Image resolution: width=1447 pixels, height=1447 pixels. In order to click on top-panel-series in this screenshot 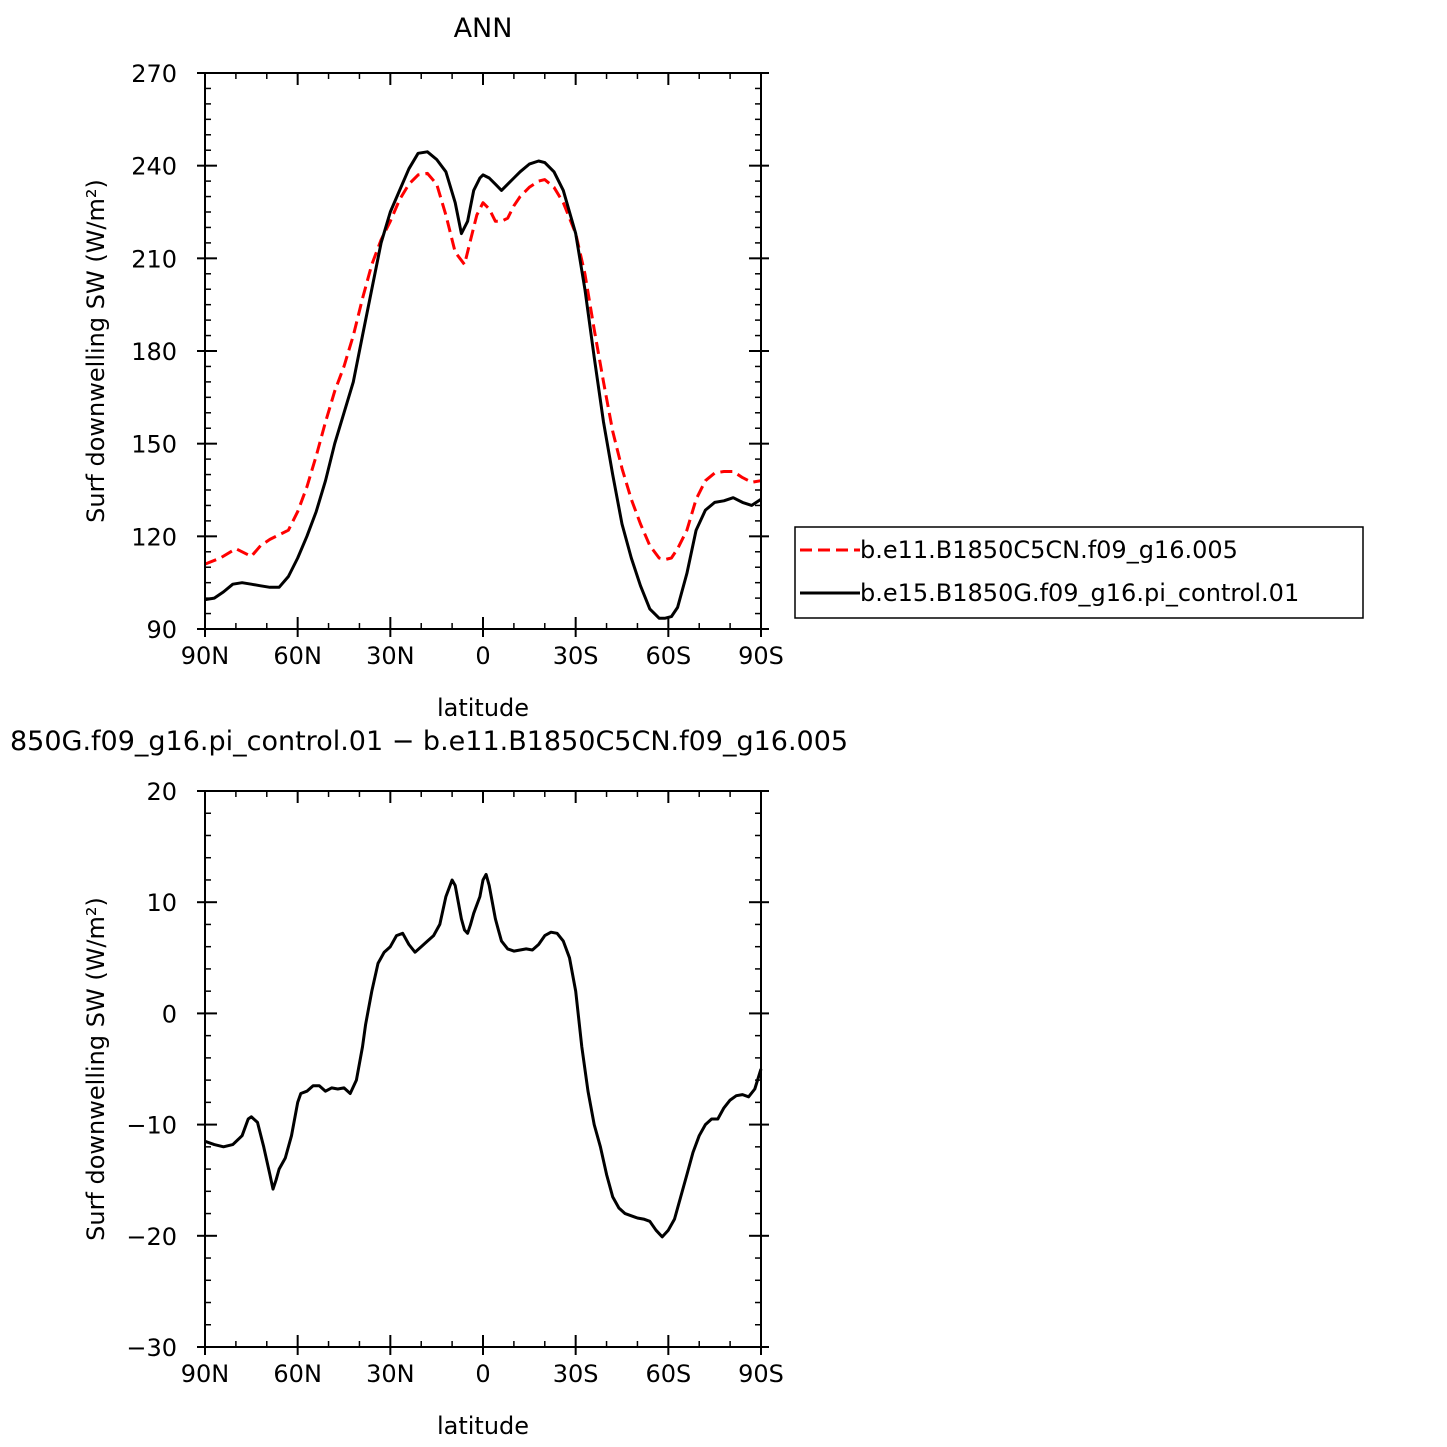, I will do `click(483, 385)`.